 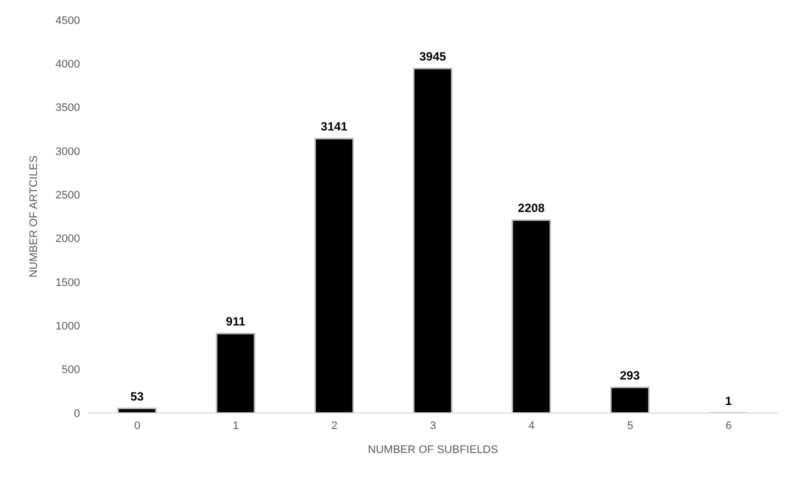 What do you see at coordinates (34, 216) in the screenshot?
I see `y-axis-title: NUMBER OF ARTCILES` at bounding box center [34, 216].